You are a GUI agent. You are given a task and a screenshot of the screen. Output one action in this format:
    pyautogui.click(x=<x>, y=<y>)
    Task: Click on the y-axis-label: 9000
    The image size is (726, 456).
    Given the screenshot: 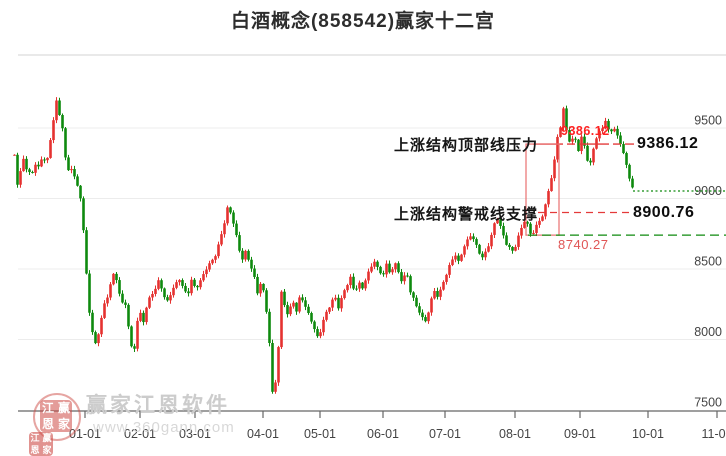 What is the action you would take?
    pyautogui.click(x=708, y=191)
    